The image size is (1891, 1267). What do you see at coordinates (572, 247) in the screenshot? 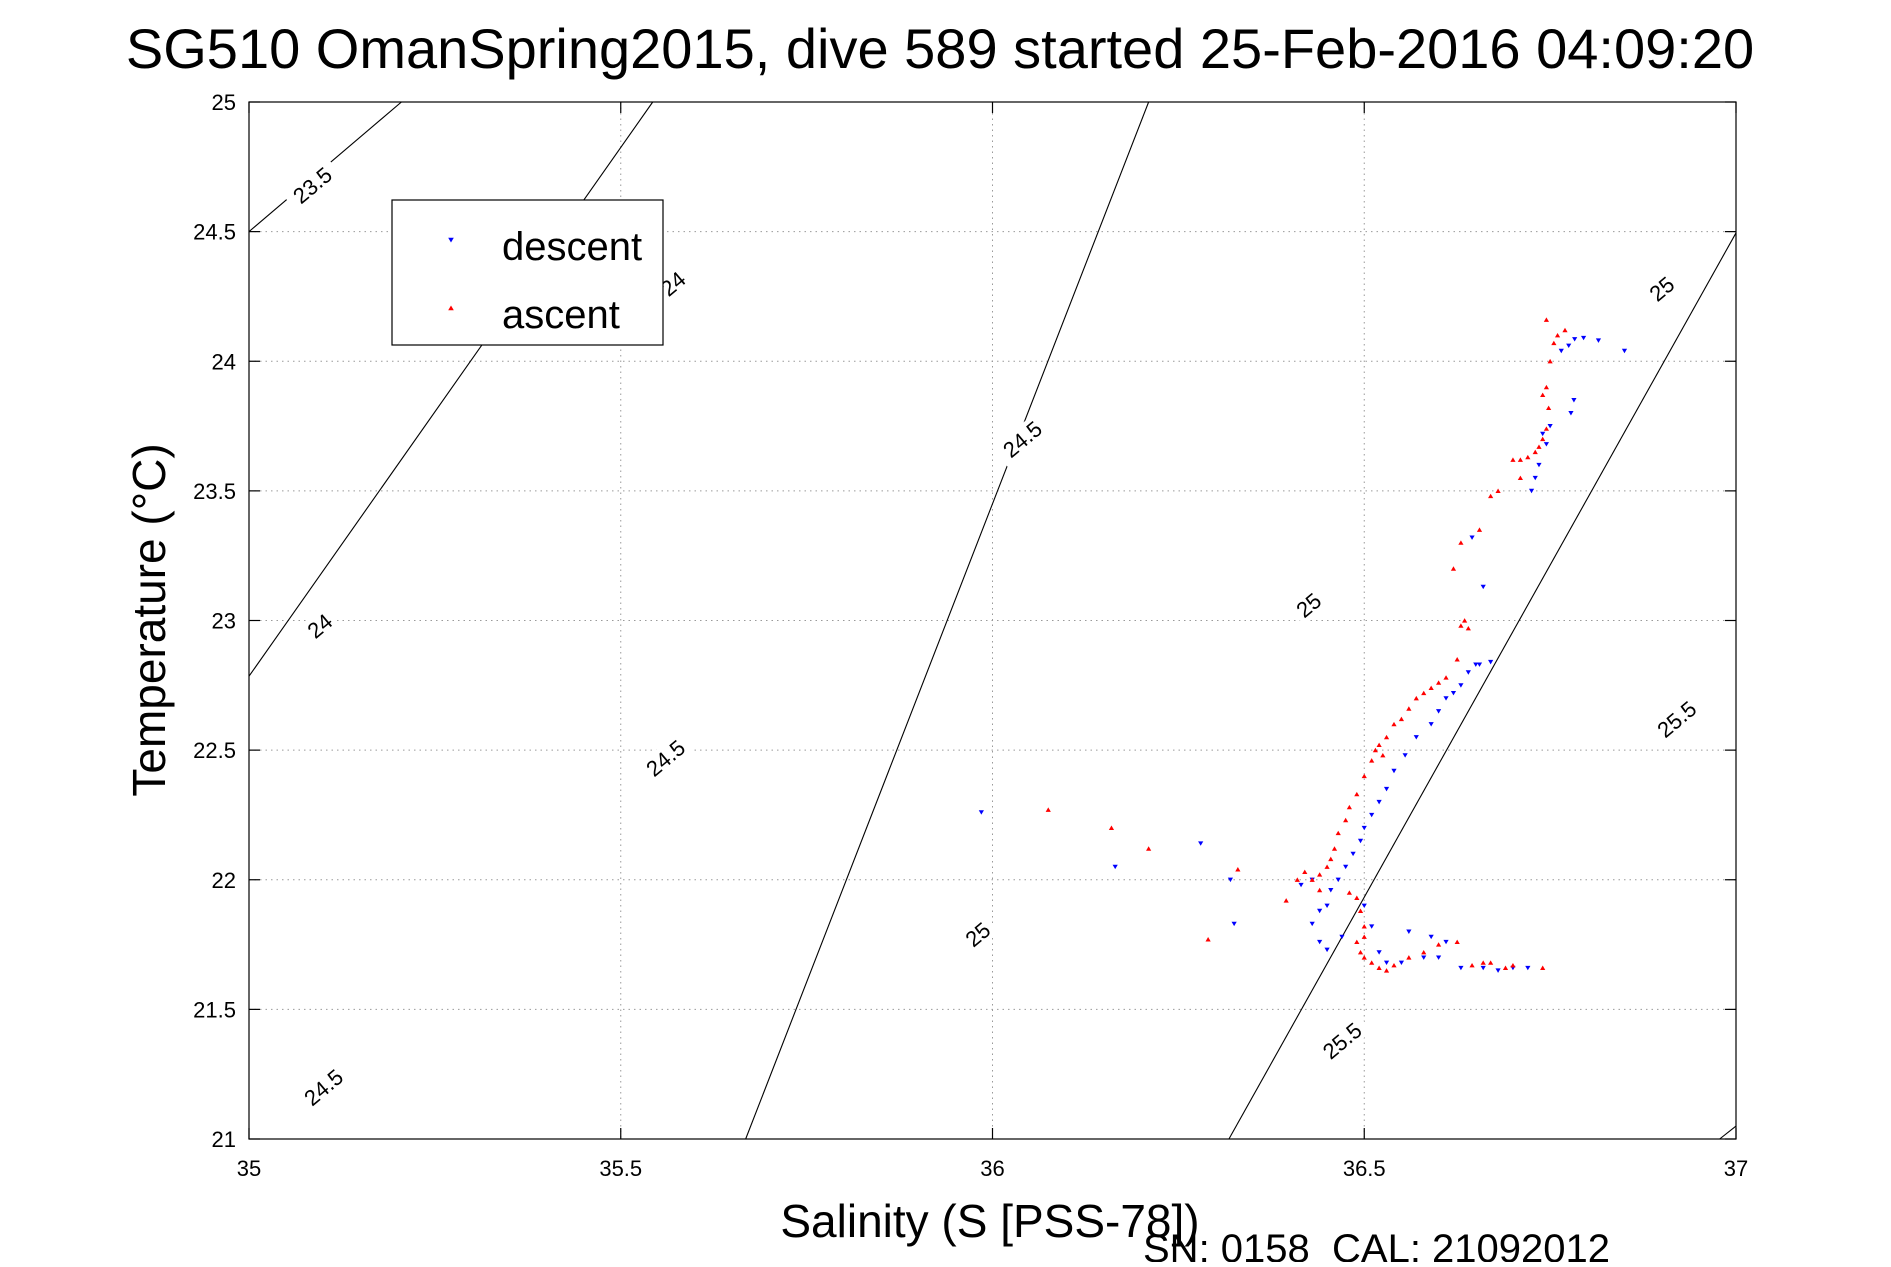
I see `legend-label-descent: descent` at bounding box center [572, 247].